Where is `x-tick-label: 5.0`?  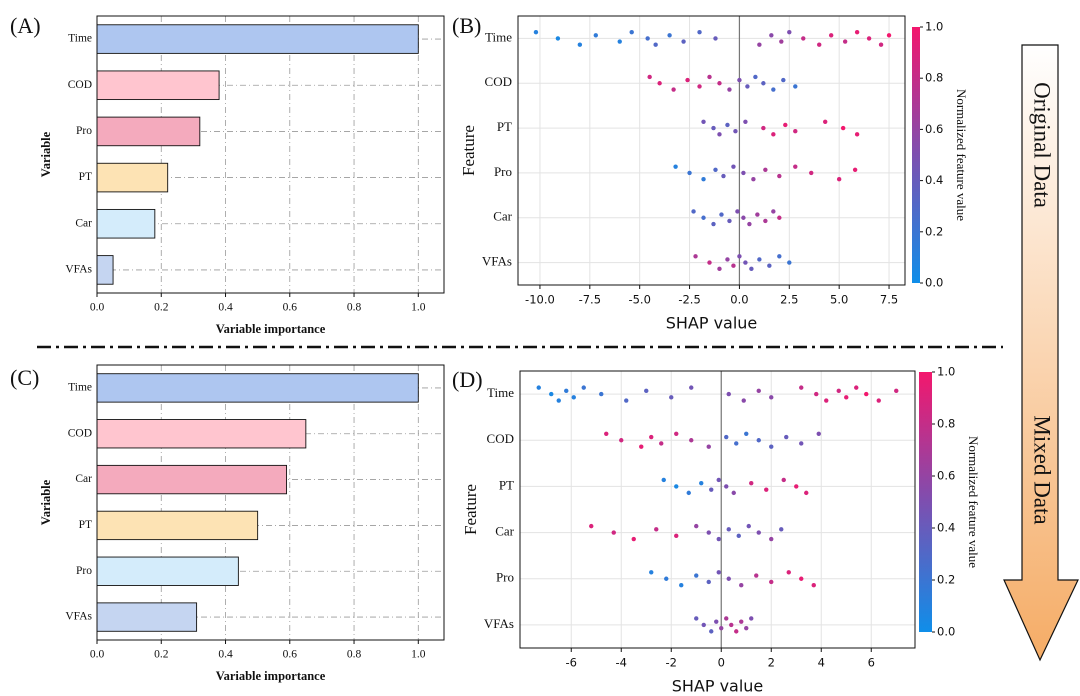 x-tick-label: 5.0 is located at coordinates (839, 300).